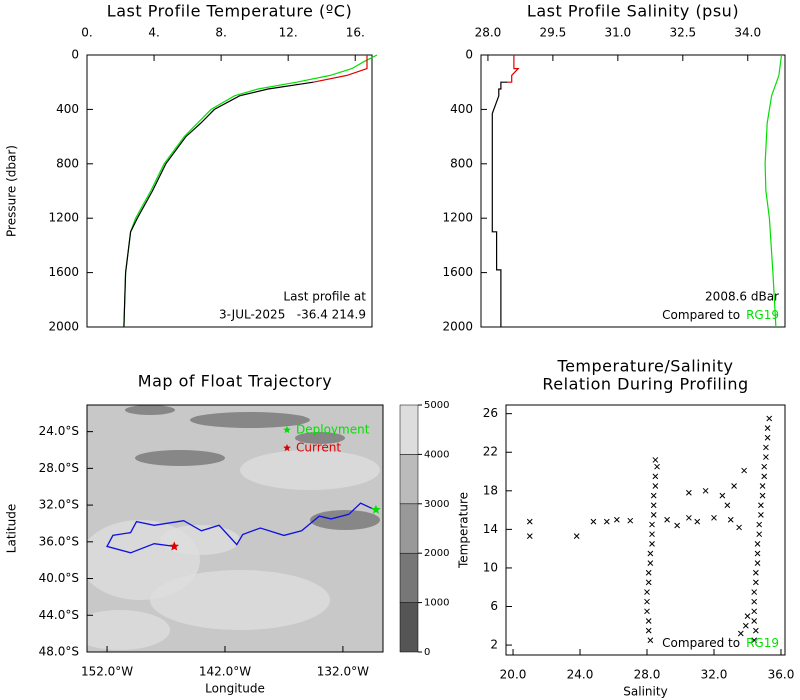 This screenshot has width=800, height=700. Describe the element at coordinates (59, 652) in the screenshot. I see `y-tick-label: 48.0°S` at that location.